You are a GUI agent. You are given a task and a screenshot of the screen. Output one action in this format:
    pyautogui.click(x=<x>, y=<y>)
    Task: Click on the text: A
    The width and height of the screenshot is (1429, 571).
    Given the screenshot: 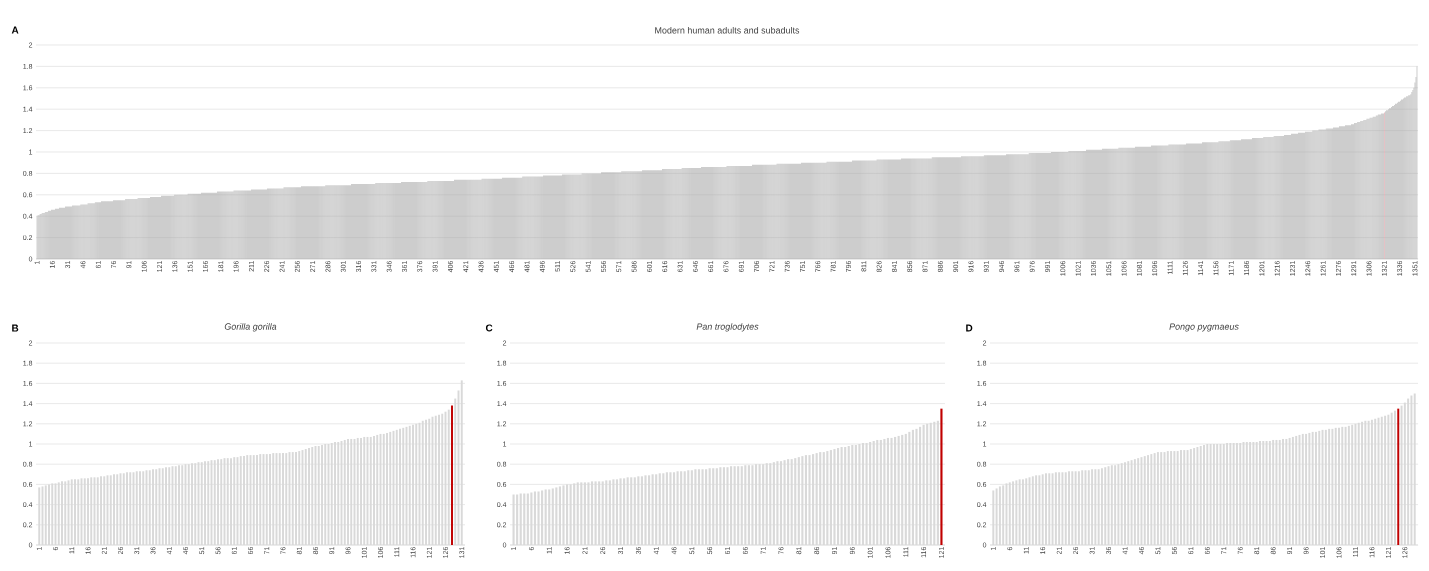 What is the action you would take?
    pyautogui.click(x=15, y=30)
    